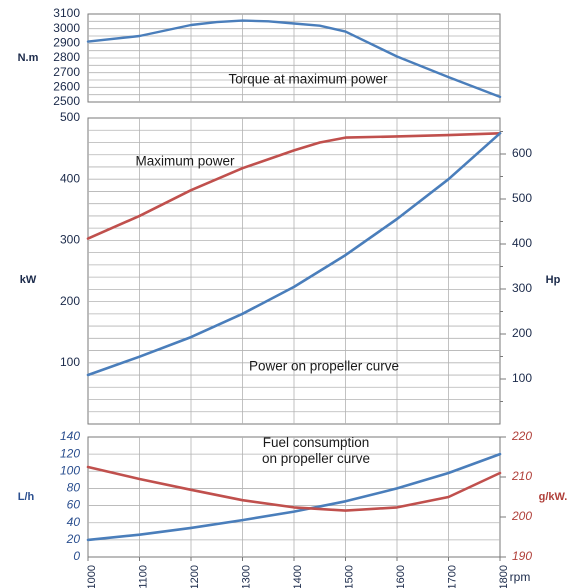 The height and width of the screenshot is (588, 581). I want to click on hp-tick-100: 100, so click(522, 378).